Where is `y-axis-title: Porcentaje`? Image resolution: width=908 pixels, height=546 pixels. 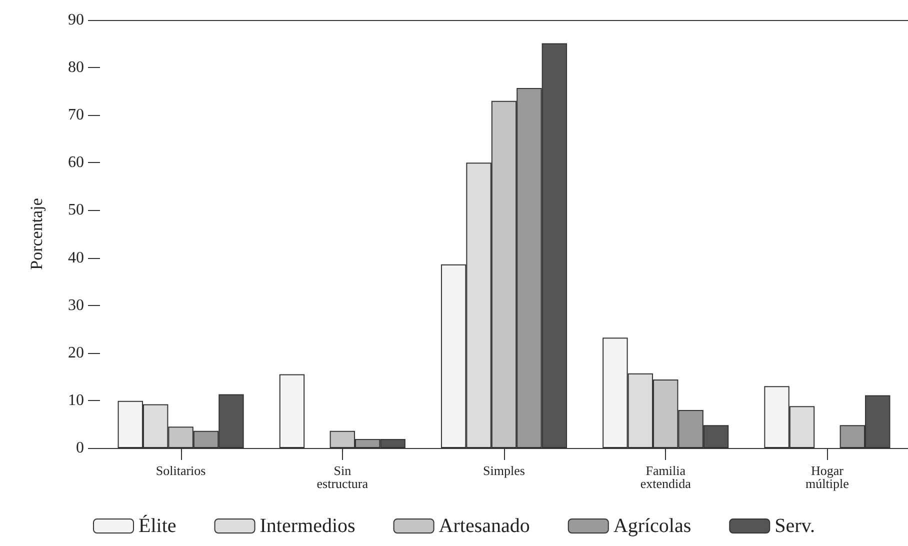
y-axis-title: Porcentaje is located at coordinates (36, 234).